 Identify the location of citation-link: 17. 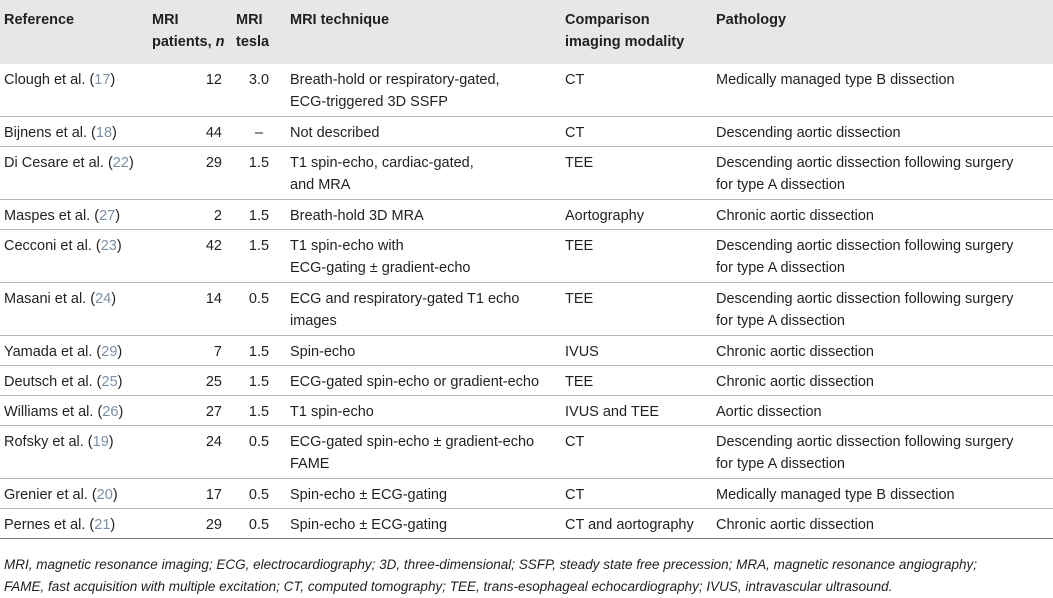
(102, 80).